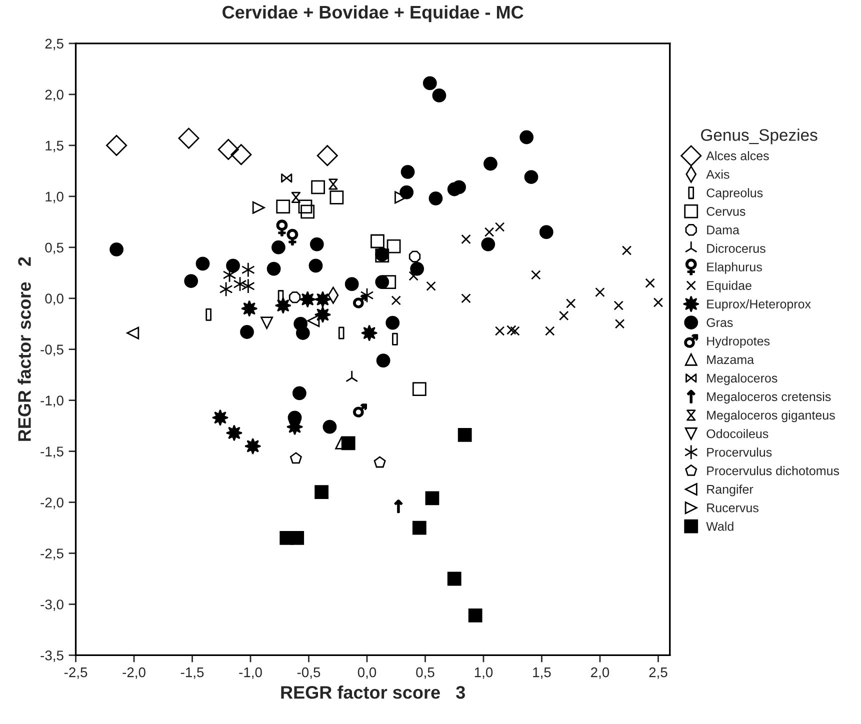 The image size is (861, 724). Describe the element at coordinates (55, 198) in the screenshot. I see `y-tick-label: 1,0` at that location.